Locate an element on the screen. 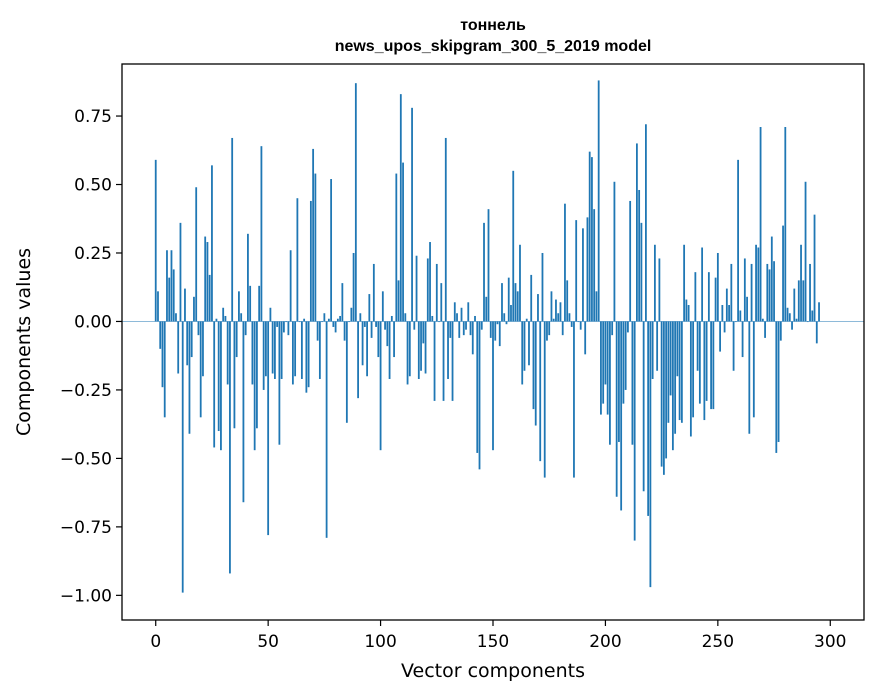 The width and height of the screenshot is (880, 696). x-tick-label: 100 is located at coordinates (380, 642).